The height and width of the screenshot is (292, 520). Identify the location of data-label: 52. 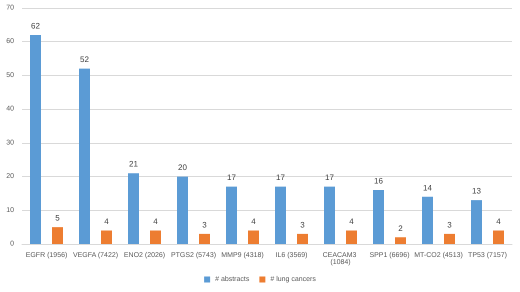
(85, 59).